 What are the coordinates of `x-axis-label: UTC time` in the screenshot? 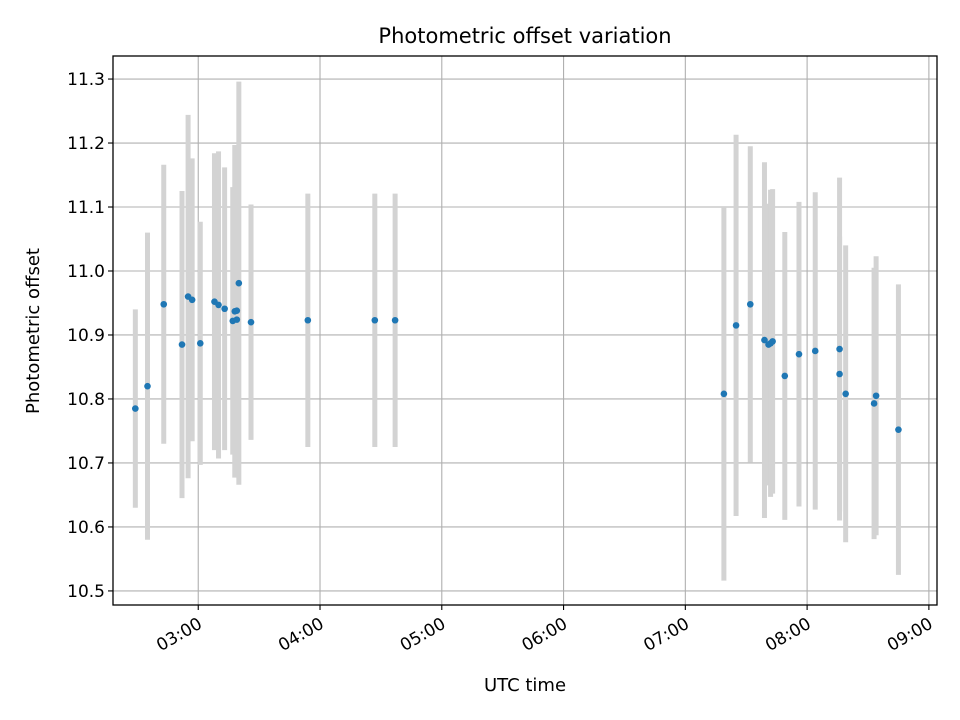 It's located at (525, 685).